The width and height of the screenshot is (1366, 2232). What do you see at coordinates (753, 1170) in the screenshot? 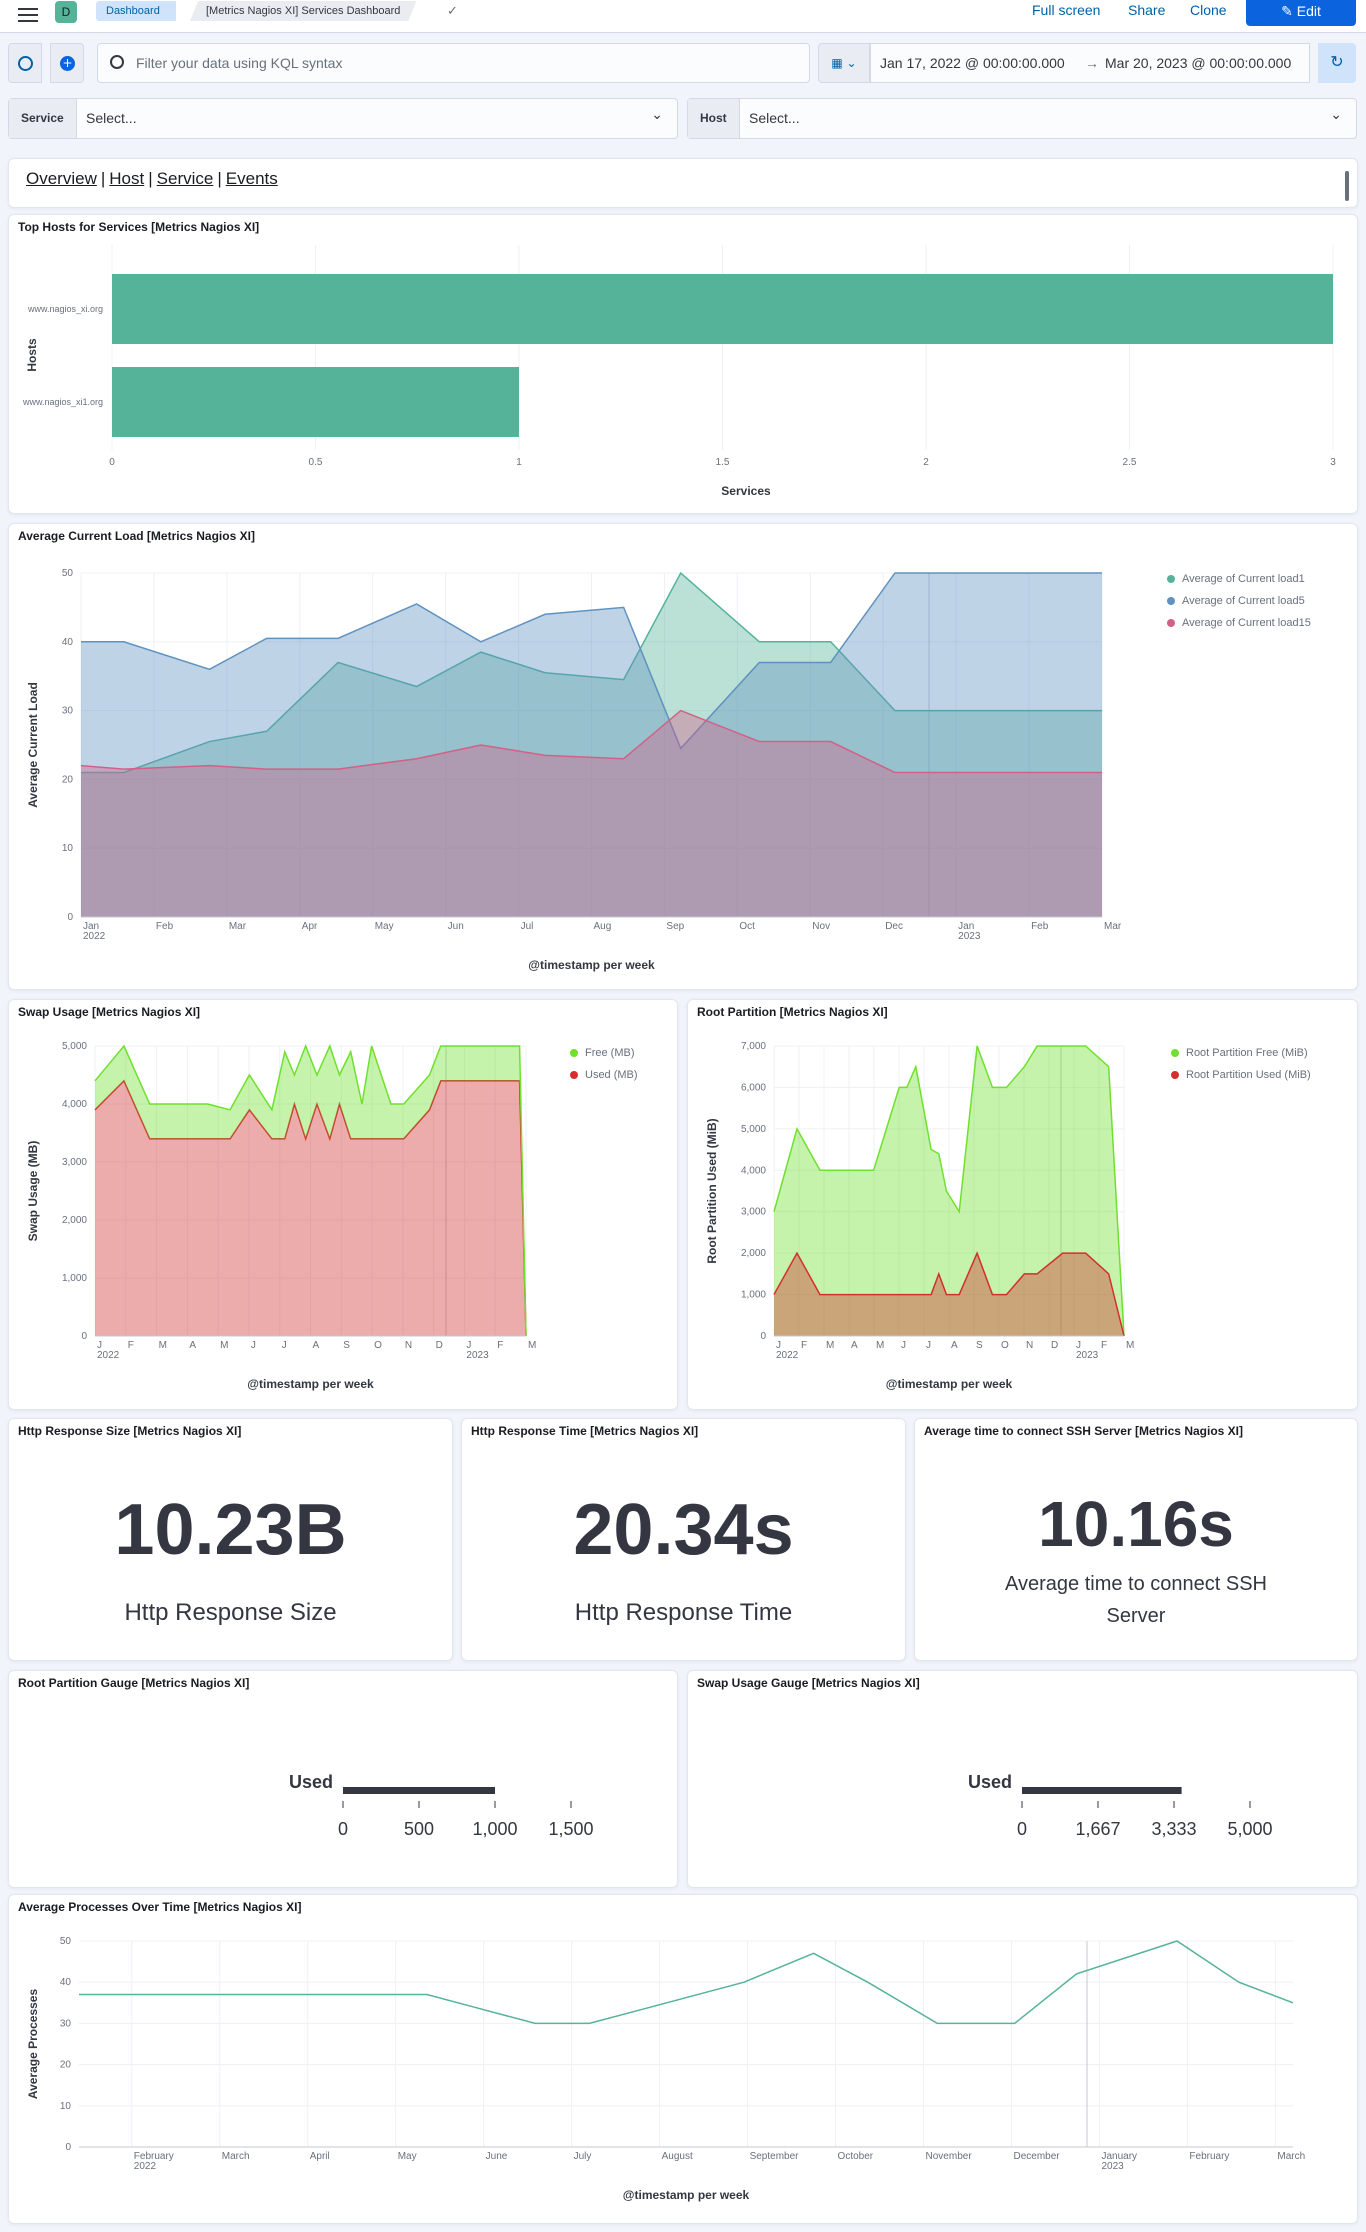
I see `y-tick-label: 4,000` at bounding box center [753, 1170].